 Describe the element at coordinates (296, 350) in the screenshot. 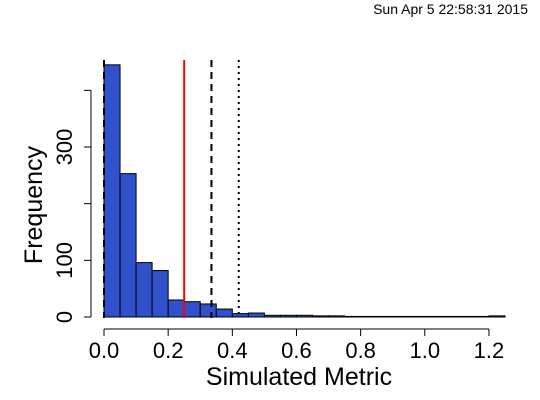

I see `x-tick-label-3: 0.6` at that location.